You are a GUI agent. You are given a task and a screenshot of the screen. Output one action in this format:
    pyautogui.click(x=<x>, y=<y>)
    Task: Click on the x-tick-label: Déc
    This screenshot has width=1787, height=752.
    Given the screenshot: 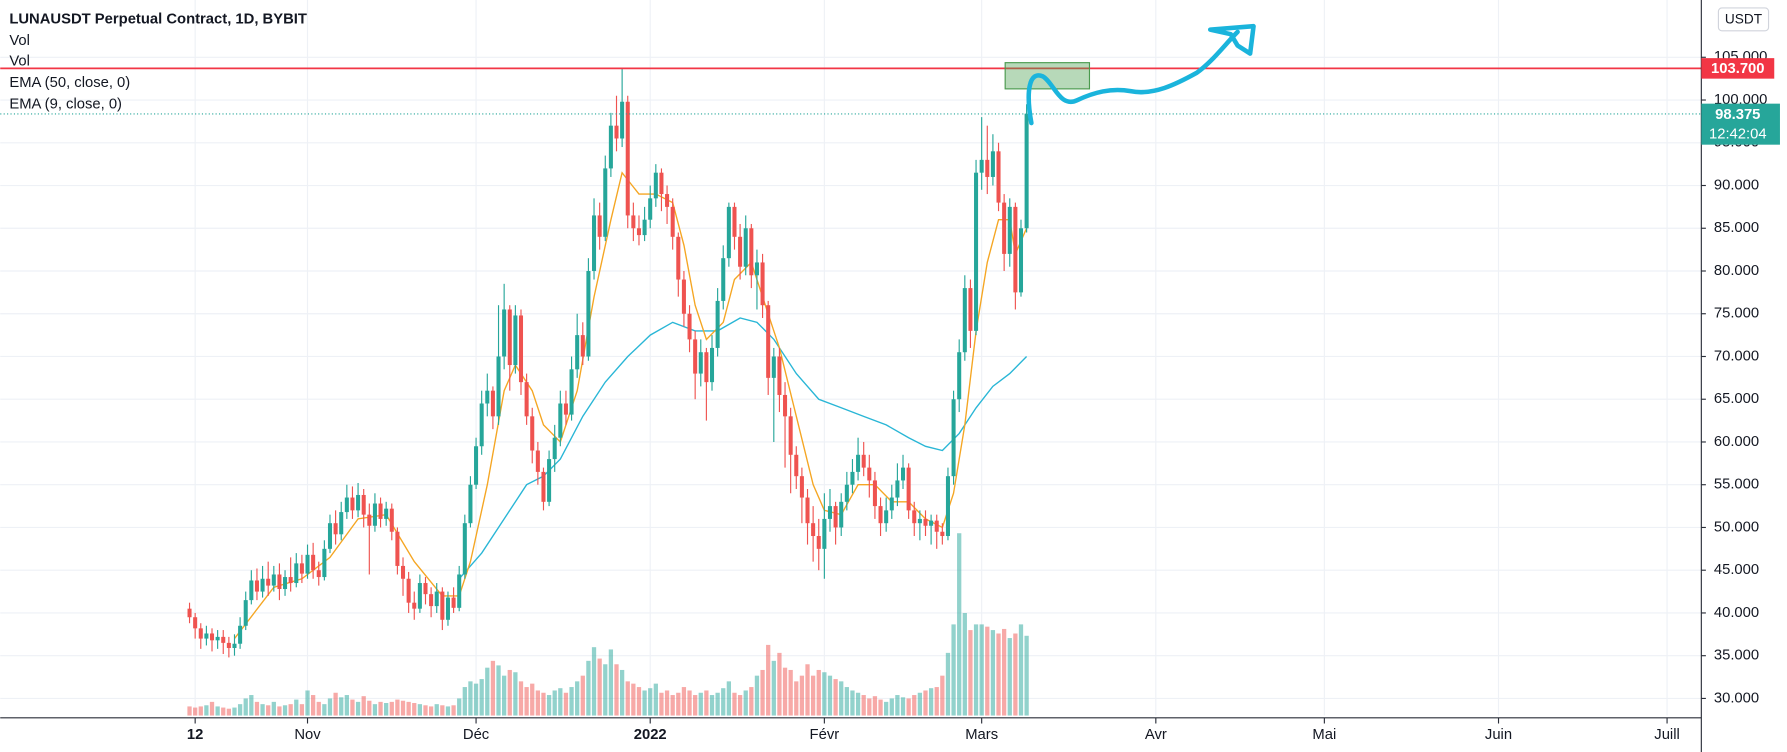 What is the action you would take?
    pyautogui.click(x=476, y=735)
    